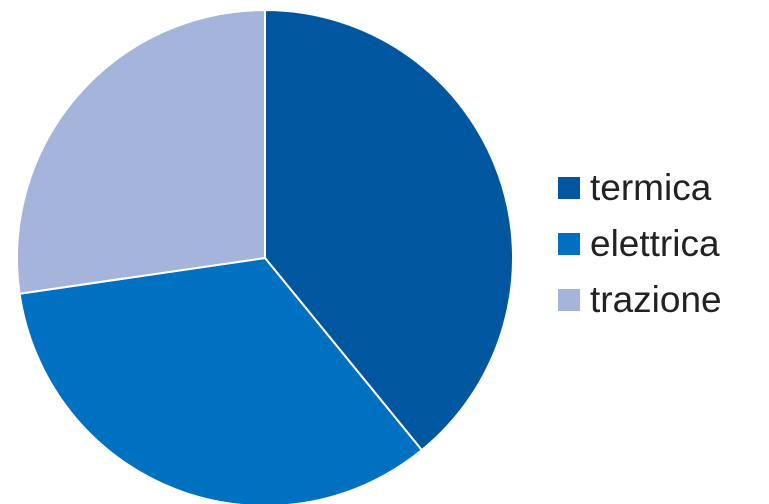 The image size is (769, 504). I want to click on legend-label-elettrica: elettrica, so click(655, 243).